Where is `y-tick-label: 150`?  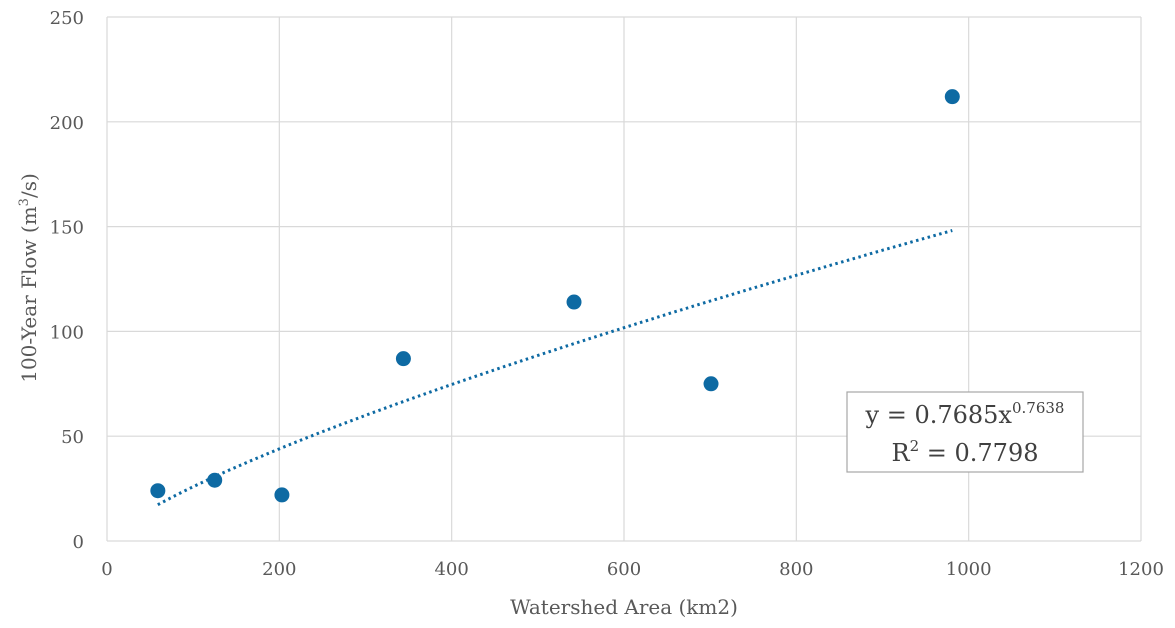 y-tick-label: 150 is located at coordinates (67, 228).